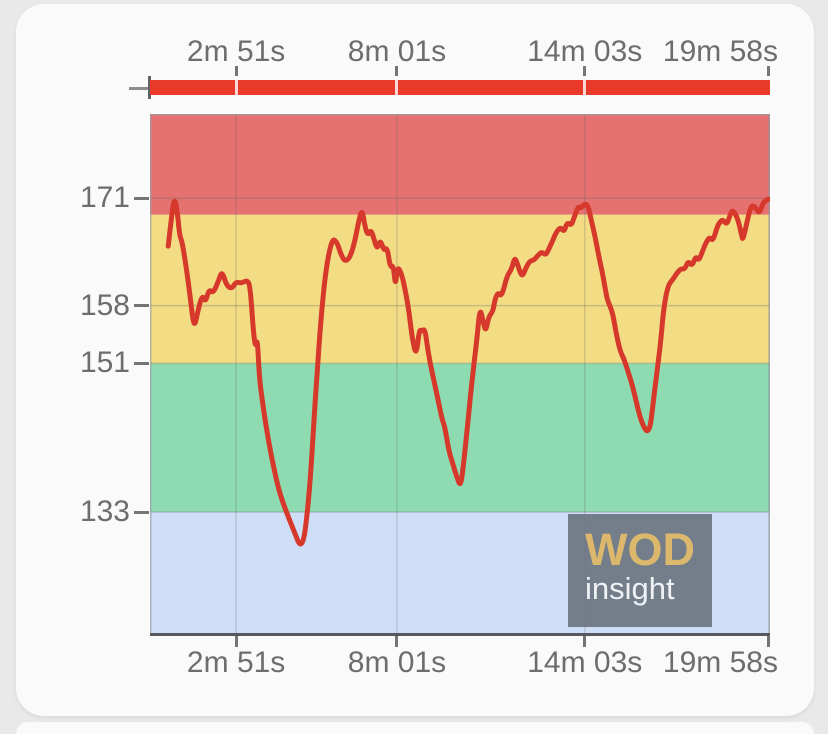 The image size is (828, 734). I want to click on watermark-wod-text: WOD, so click(640, 549).